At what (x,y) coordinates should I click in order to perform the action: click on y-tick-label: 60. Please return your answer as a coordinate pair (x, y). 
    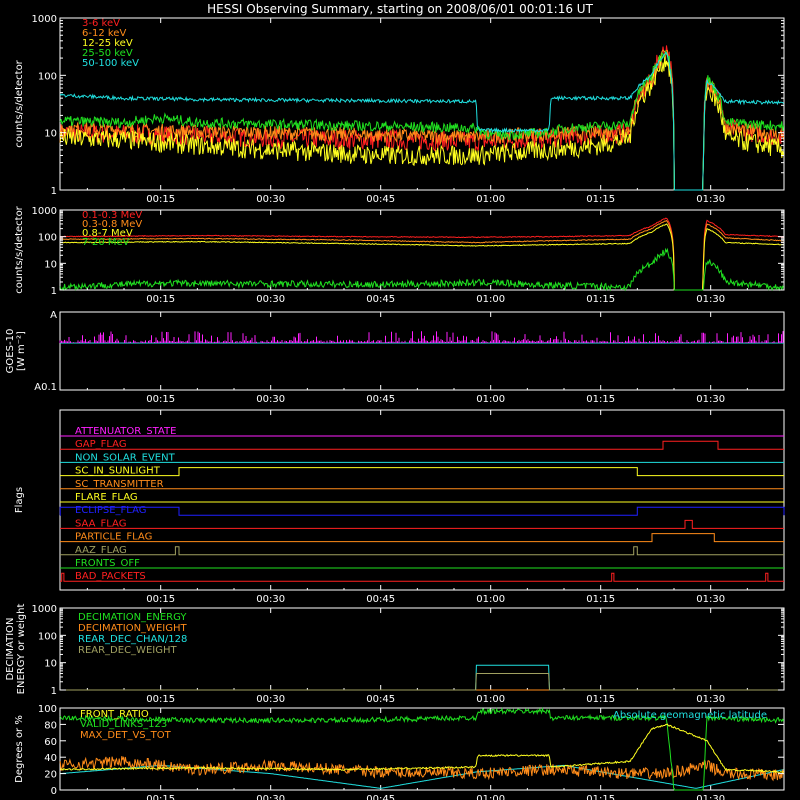
    Looking at the image, I should click on (50, 742).